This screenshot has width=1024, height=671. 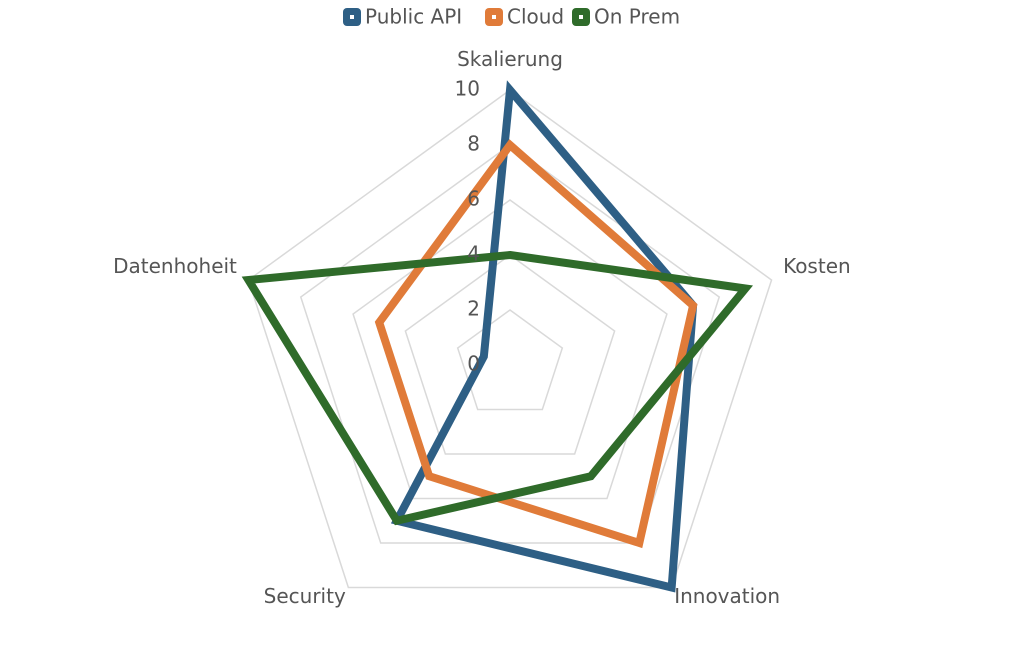 I want to click on legend-label: On Prem, so click(x=637, y=17).